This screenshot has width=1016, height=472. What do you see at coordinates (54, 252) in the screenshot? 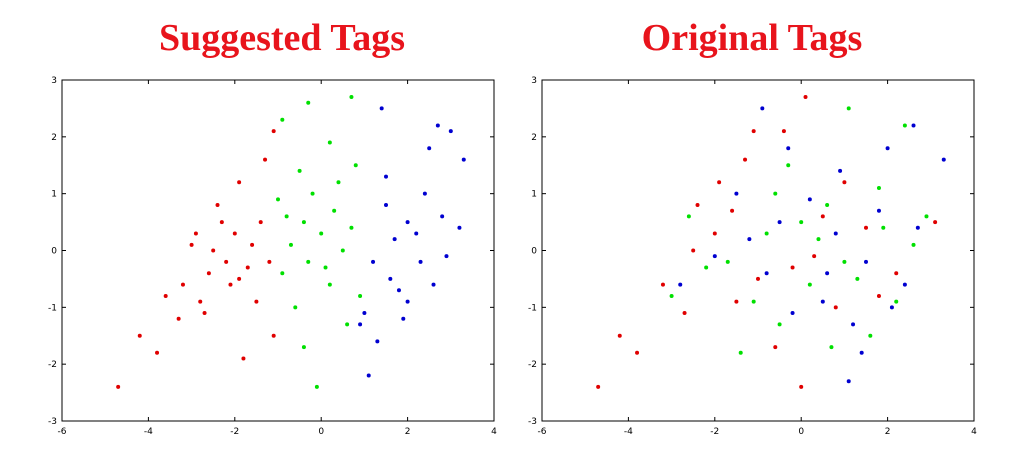
I see `y-tick-label: 0` at bounding box center [54, 252].